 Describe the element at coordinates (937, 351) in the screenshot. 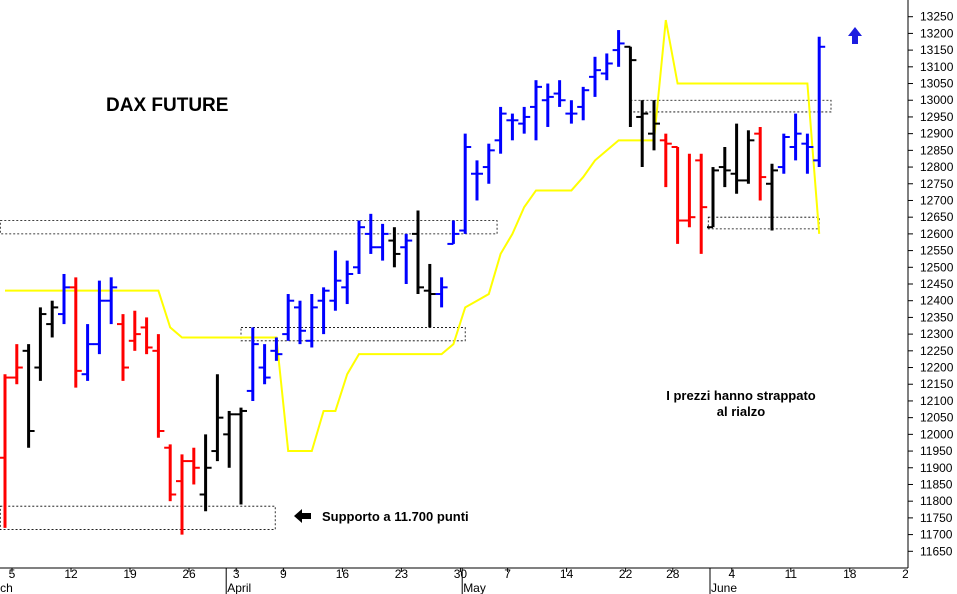

I see `y-tick-label: 12250` at that location.